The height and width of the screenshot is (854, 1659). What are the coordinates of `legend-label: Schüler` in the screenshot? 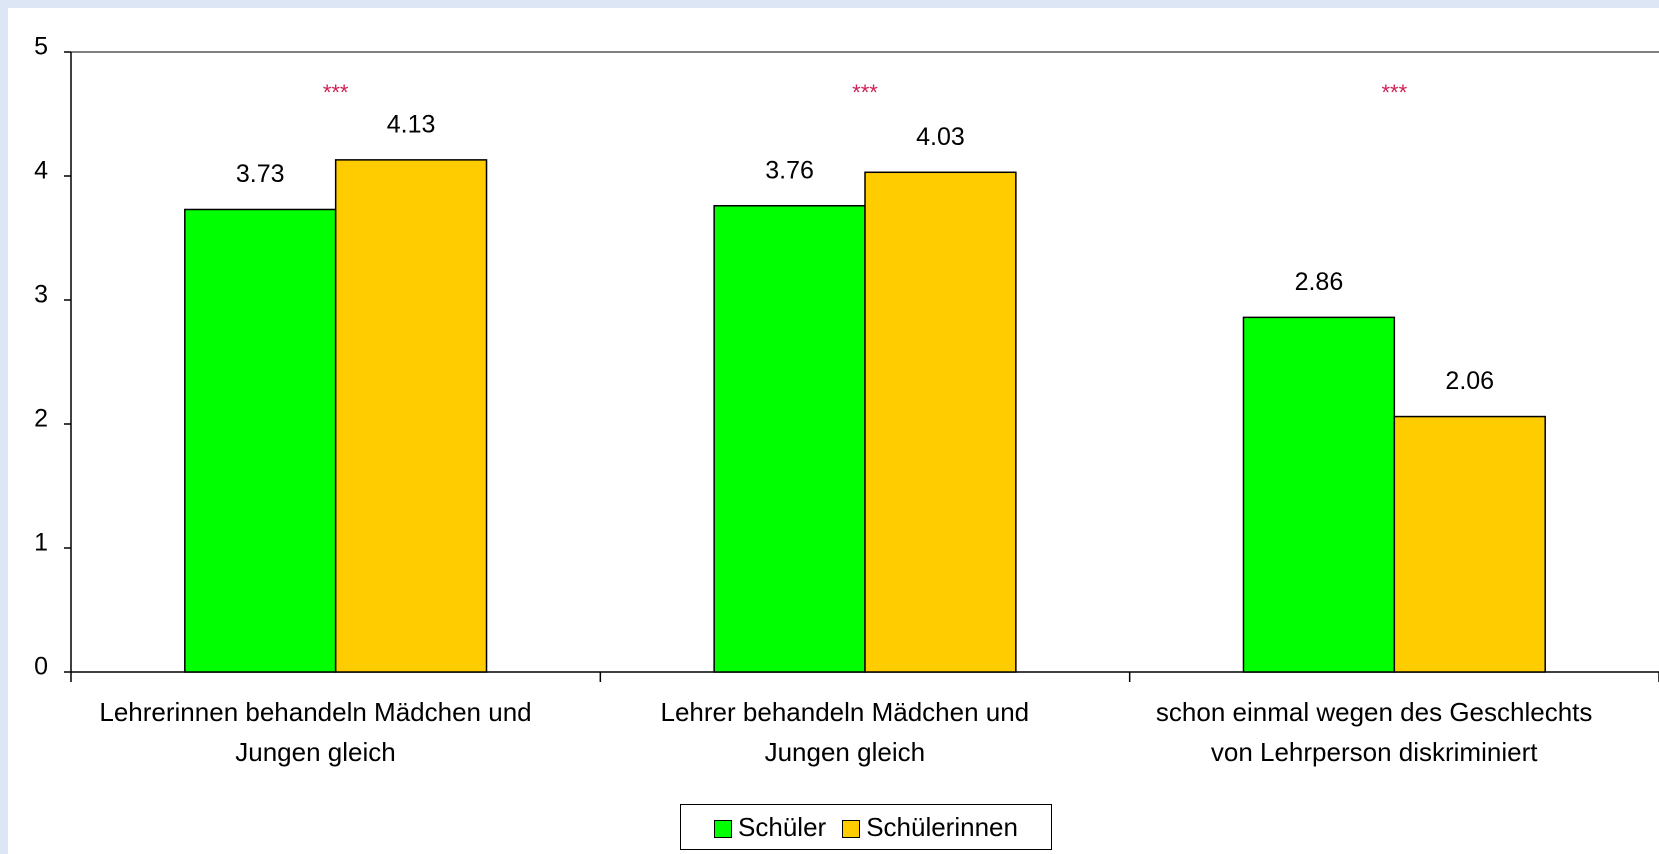 It's located at (782, 826).